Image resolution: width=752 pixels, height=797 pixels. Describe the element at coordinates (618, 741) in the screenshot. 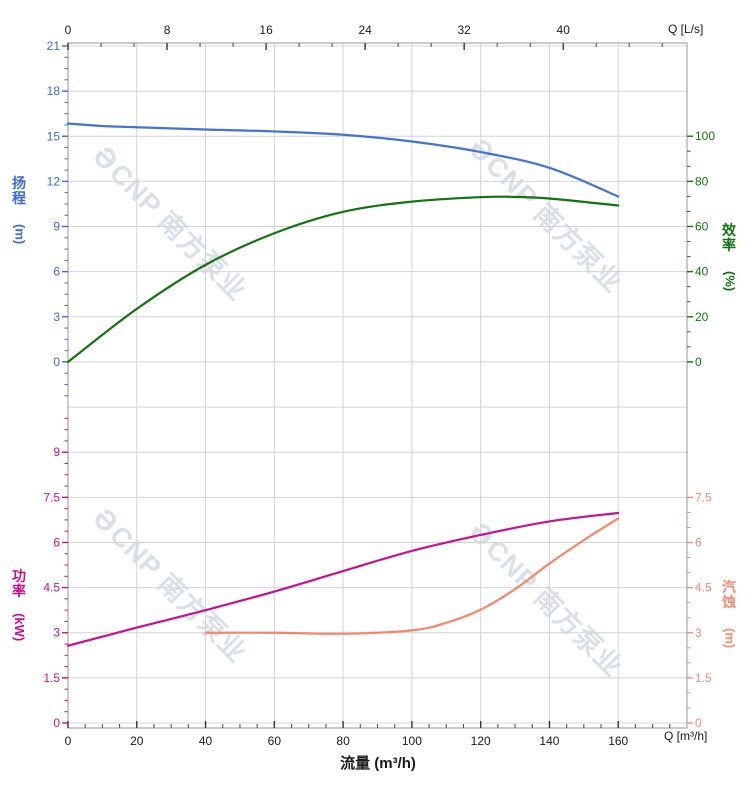

I see `tick-label: 160` at that location.